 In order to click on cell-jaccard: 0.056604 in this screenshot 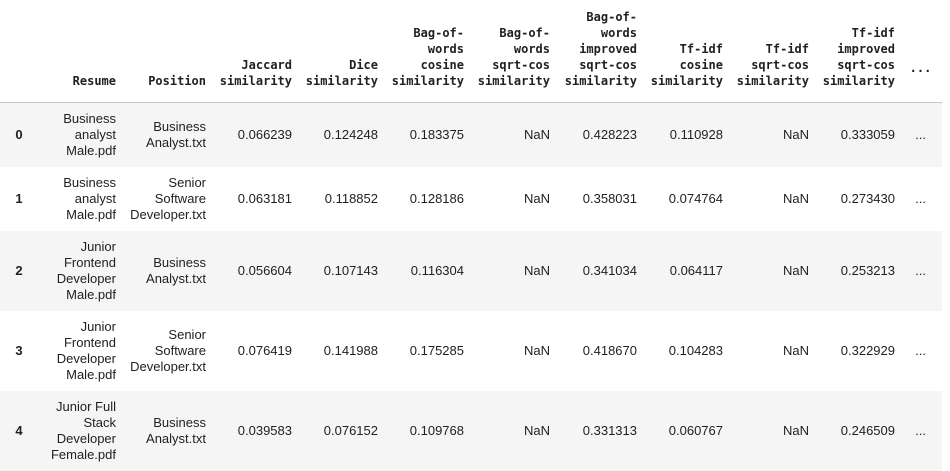, I will do `click(264, 270)`.